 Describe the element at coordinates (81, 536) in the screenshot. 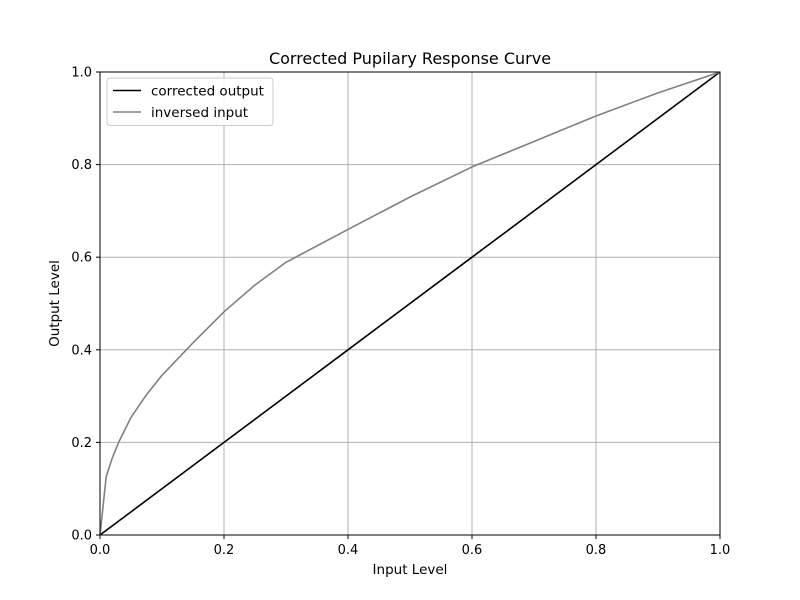

I see `y-tick-label: 0.0` at that location.